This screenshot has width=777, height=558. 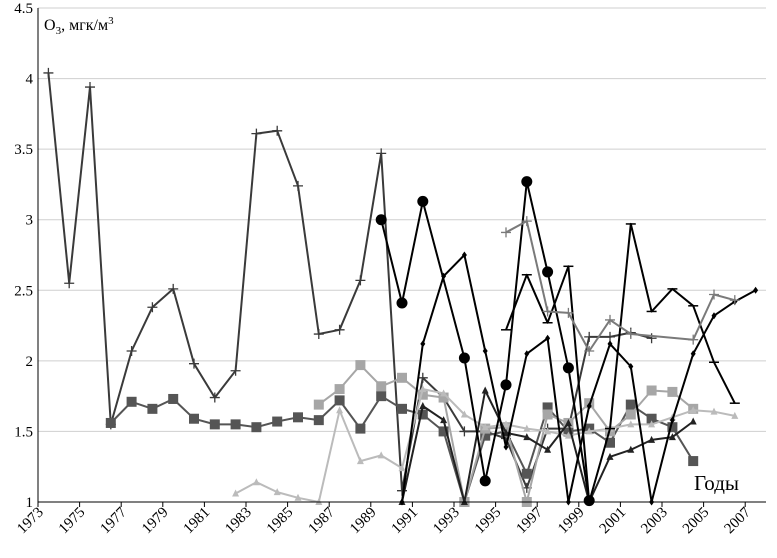 I want to click on x-tick-label: 1989, so click(x=363, y=521).